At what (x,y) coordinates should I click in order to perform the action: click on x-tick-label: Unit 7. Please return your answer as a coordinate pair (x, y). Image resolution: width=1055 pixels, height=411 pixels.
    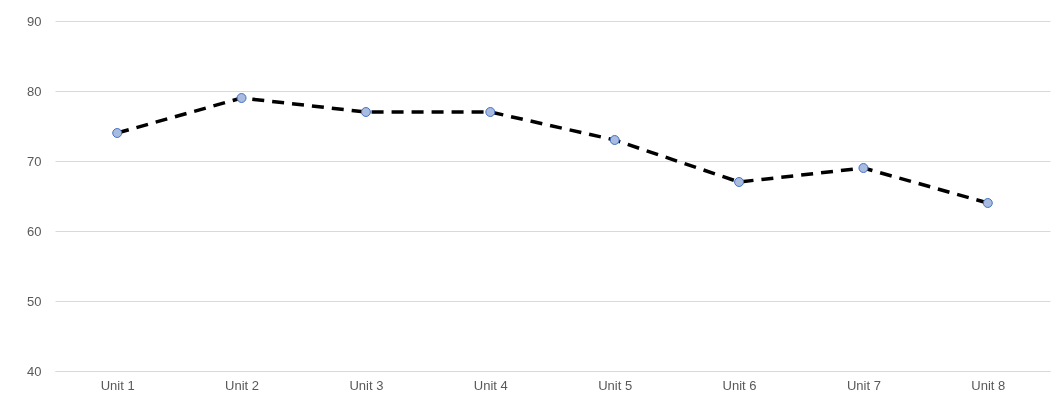
    Looking at the image, I should click on (863, 385).